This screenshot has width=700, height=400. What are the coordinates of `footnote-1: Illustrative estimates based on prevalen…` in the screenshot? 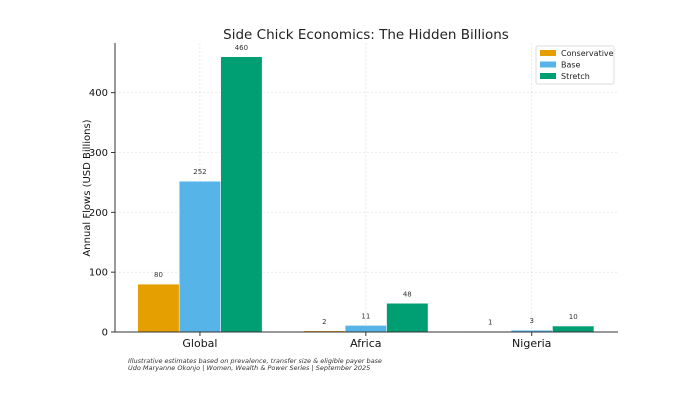 It's located at (255, 361).